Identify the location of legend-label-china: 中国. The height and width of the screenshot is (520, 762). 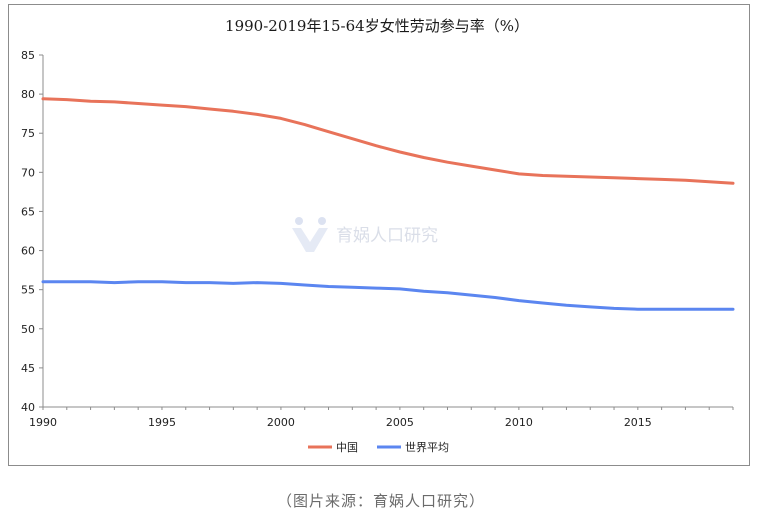
(347, 447).